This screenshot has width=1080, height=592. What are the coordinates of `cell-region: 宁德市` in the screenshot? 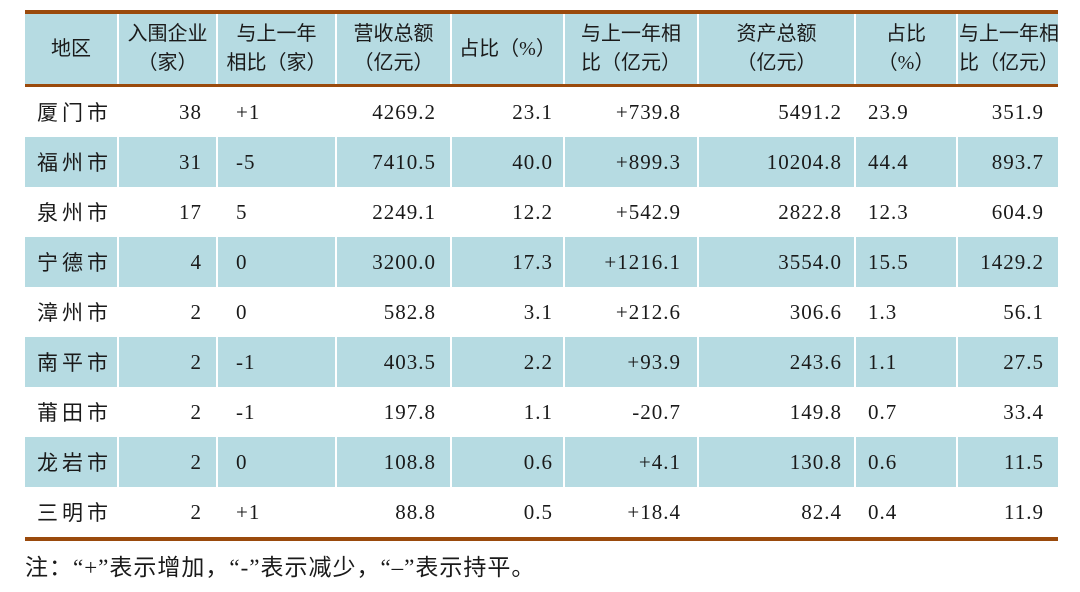 It's located at (74, 263).